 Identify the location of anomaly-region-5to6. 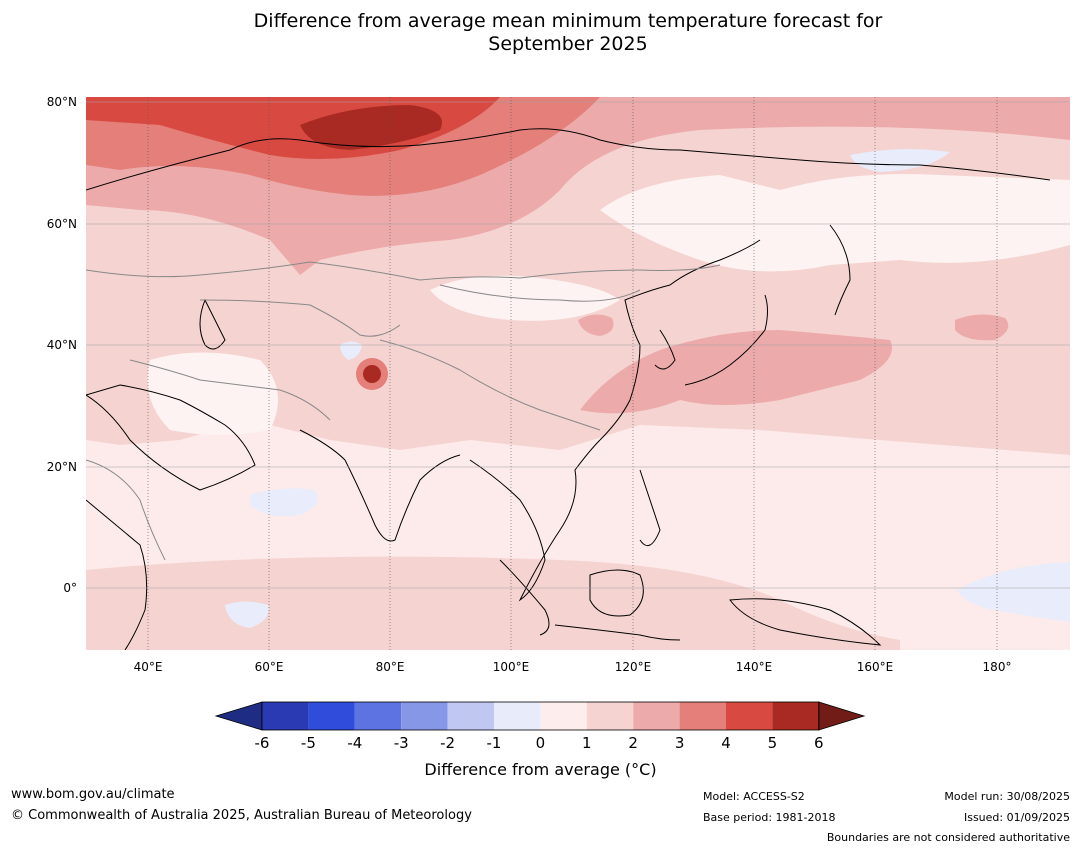
(371, 127).